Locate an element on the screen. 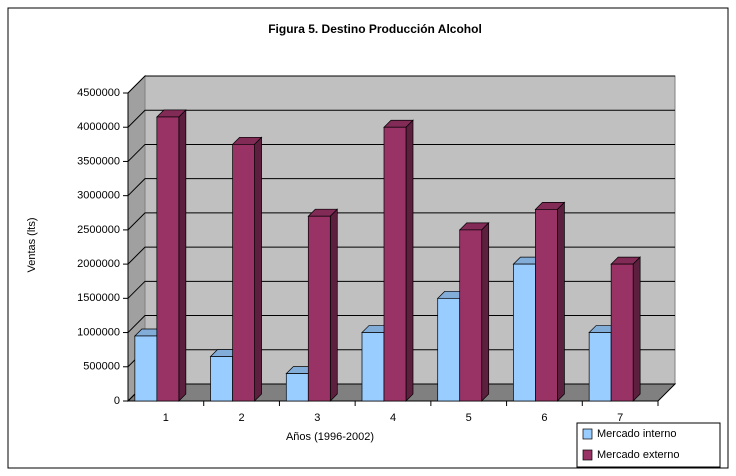  x-tick-label: 1 is located at coordinates (166, 418).